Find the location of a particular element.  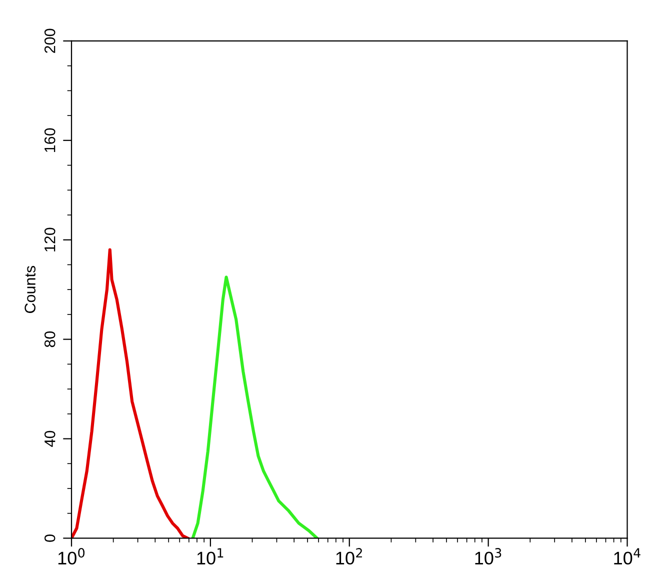

y-tick-label: 160 is located at coordinates (50, 140).